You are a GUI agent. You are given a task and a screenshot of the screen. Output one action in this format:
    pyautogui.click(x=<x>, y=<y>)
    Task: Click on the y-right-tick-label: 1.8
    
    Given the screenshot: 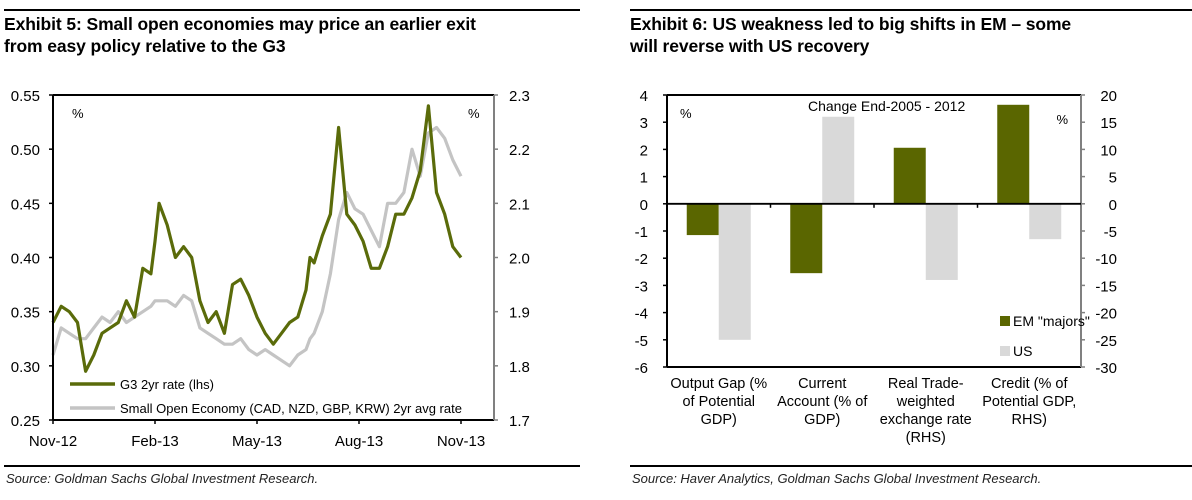 What is the action you would take?
    pyautogui.click(x=519, y=367)
    